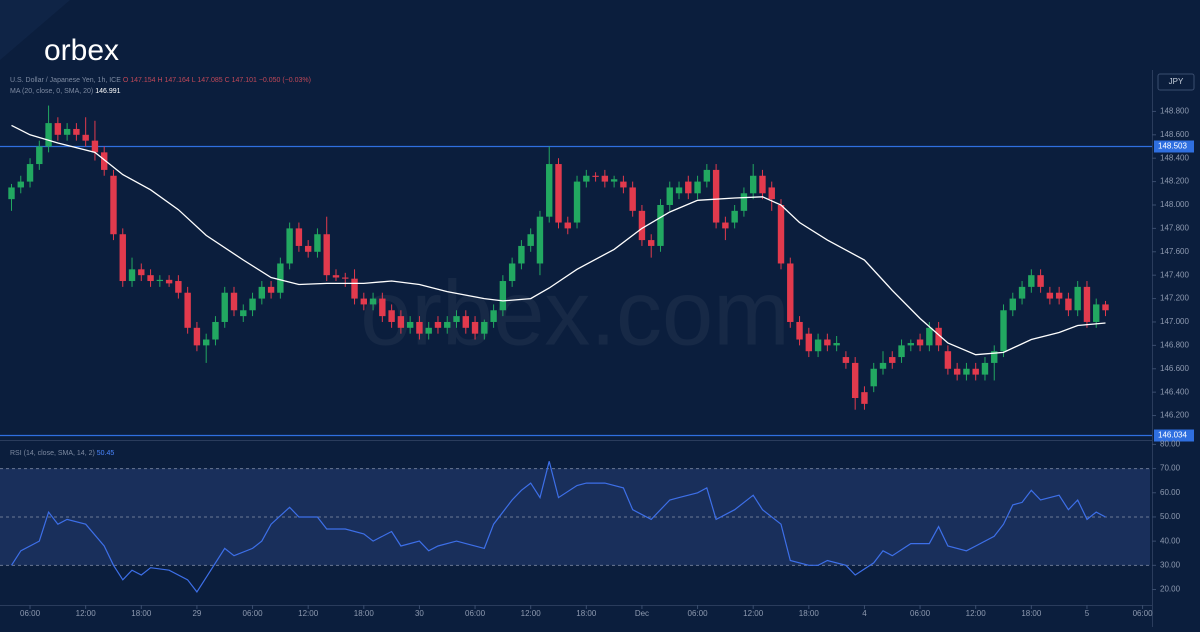 This screenshot has width=1200, height=632. I want to click on y-tick-label: 147.200, so click(1174, 298).